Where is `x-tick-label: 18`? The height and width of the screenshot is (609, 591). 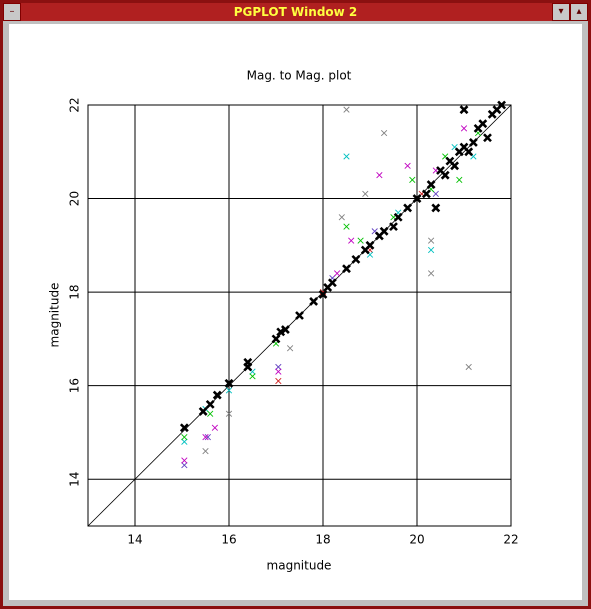
x-tick-label: 18 is located at coordinates (322, 540).